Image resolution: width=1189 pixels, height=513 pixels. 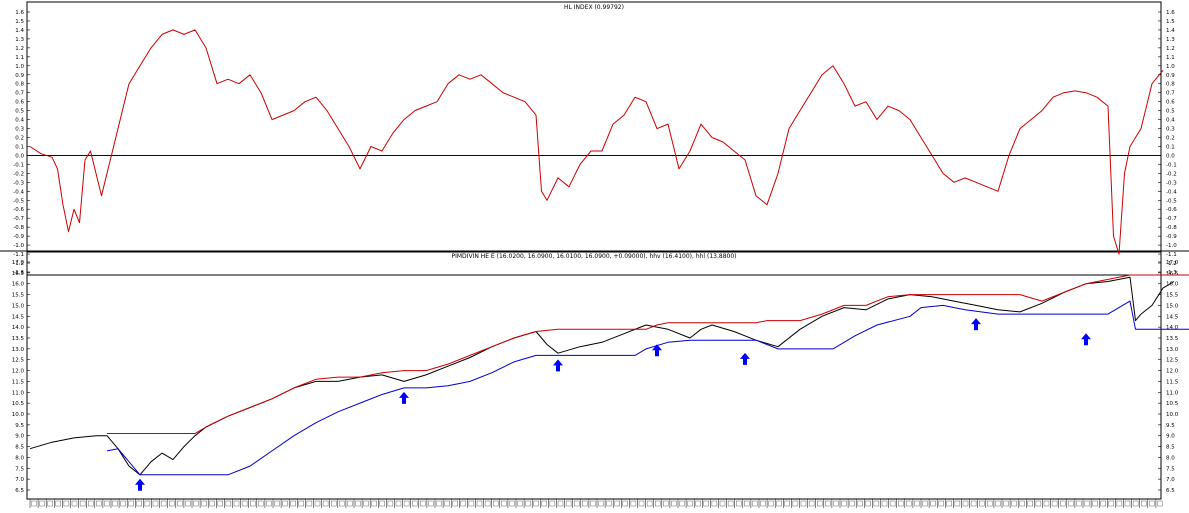 What do you see at coordinates (1170, 22) in the screenshot?
I see `top-y-tick-label-right: 1.5` at bounding box center [1170, 22].